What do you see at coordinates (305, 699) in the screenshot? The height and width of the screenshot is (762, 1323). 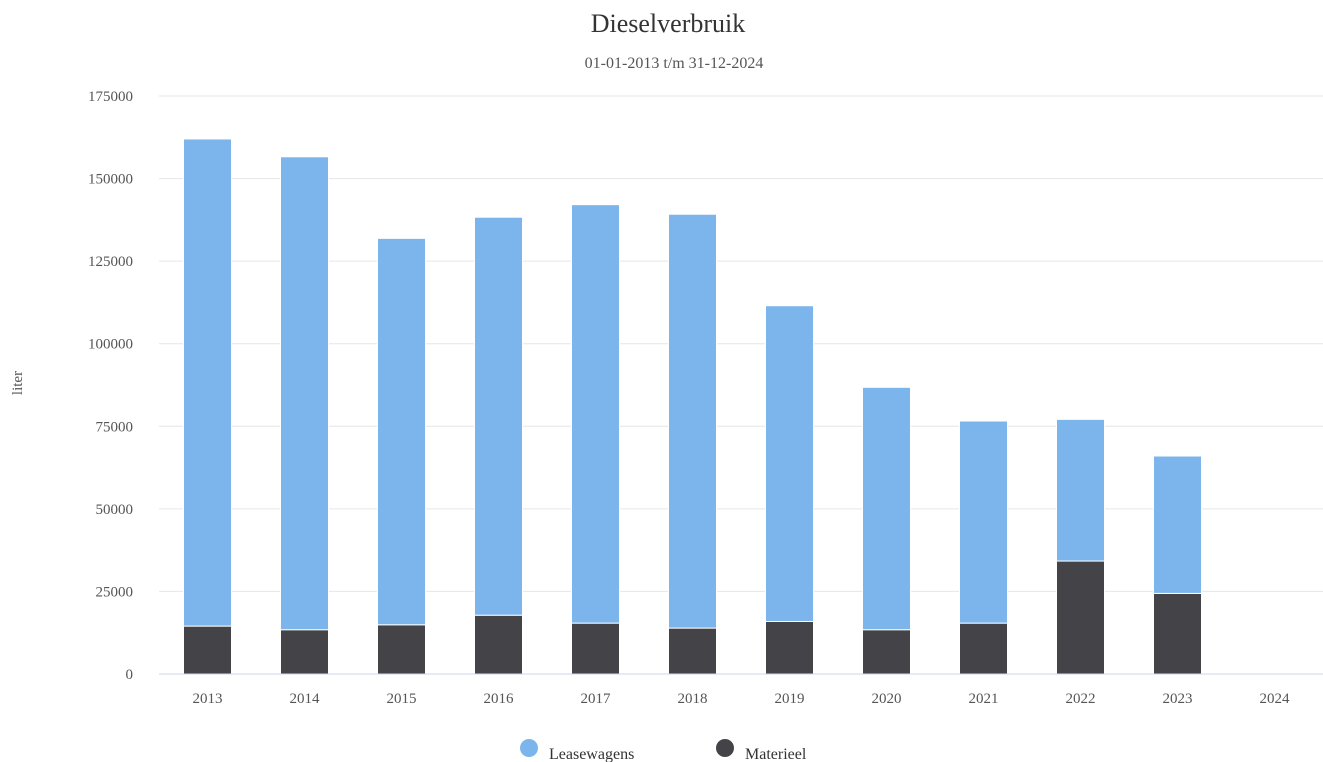 I see `x-tick-label: 2014` at bounding box center [305, 699].